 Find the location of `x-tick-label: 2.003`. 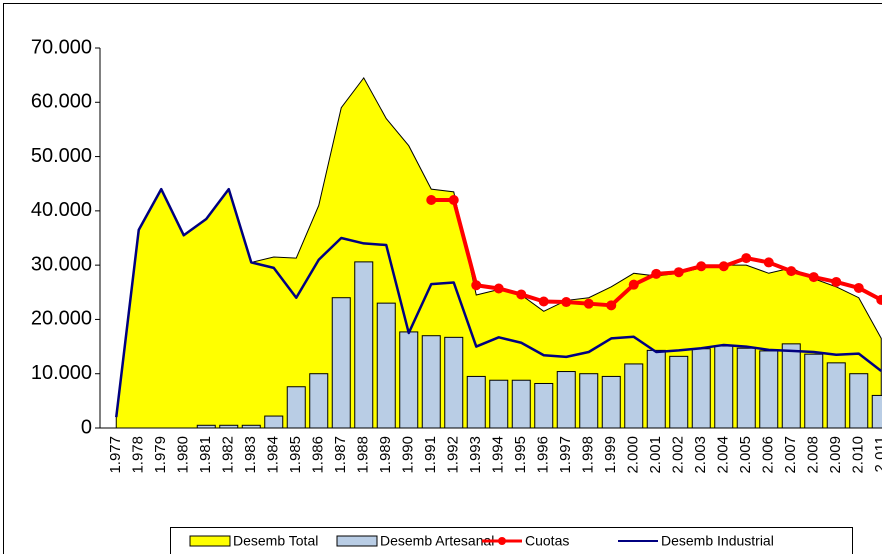

x-tick-label: 2.003 is located at coordinates (700, 455).